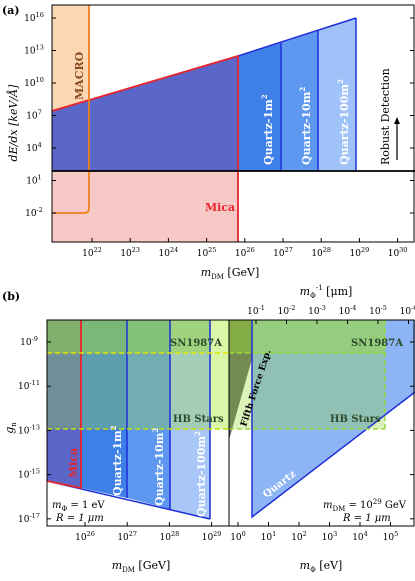  What do you see at coordinates (145, 206) in the screenshot?
I see `mica-region` at bounding box center [145, 206].